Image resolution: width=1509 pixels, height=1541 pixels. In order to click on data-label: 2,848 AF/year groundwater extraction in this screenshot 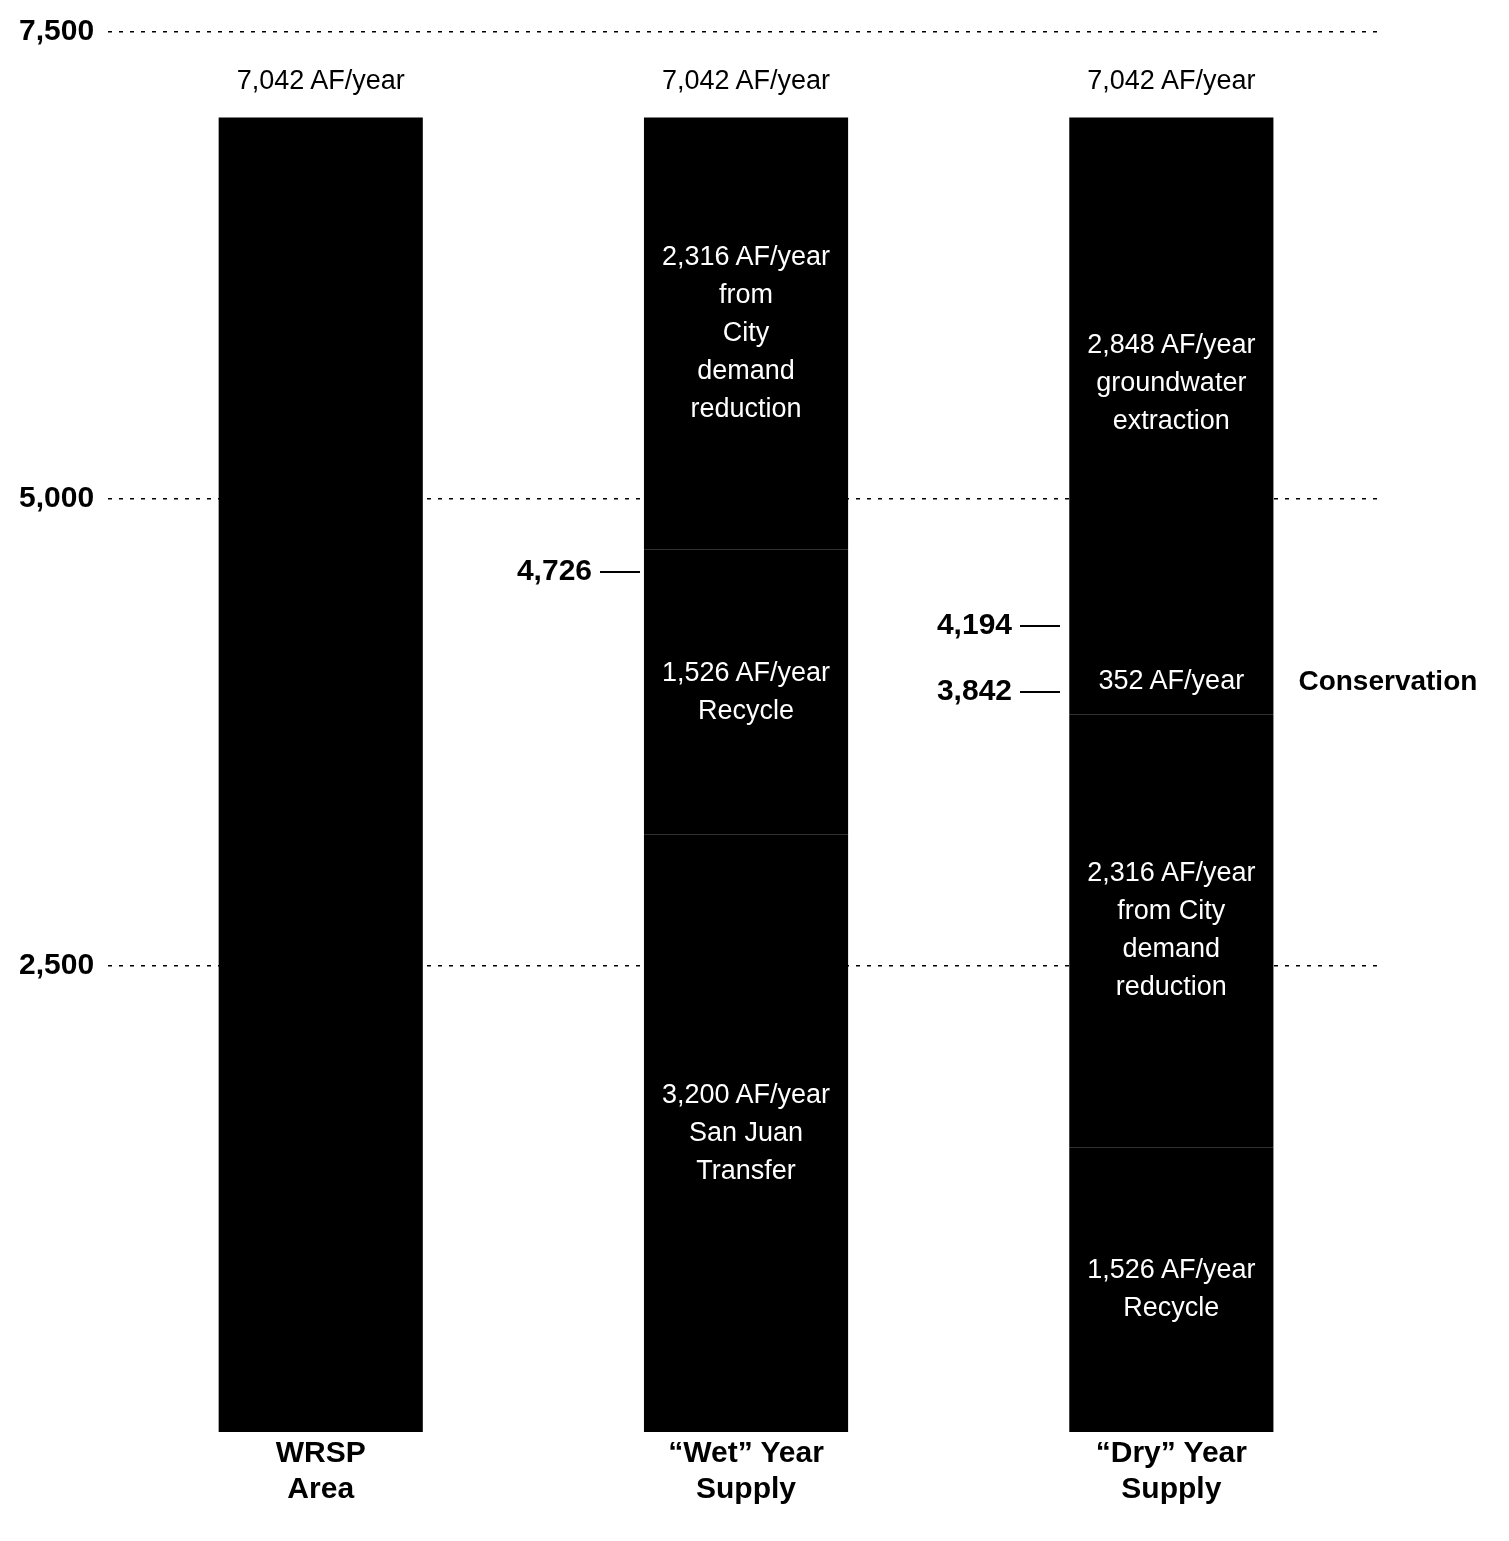, I will do `click(1171, 381)`.